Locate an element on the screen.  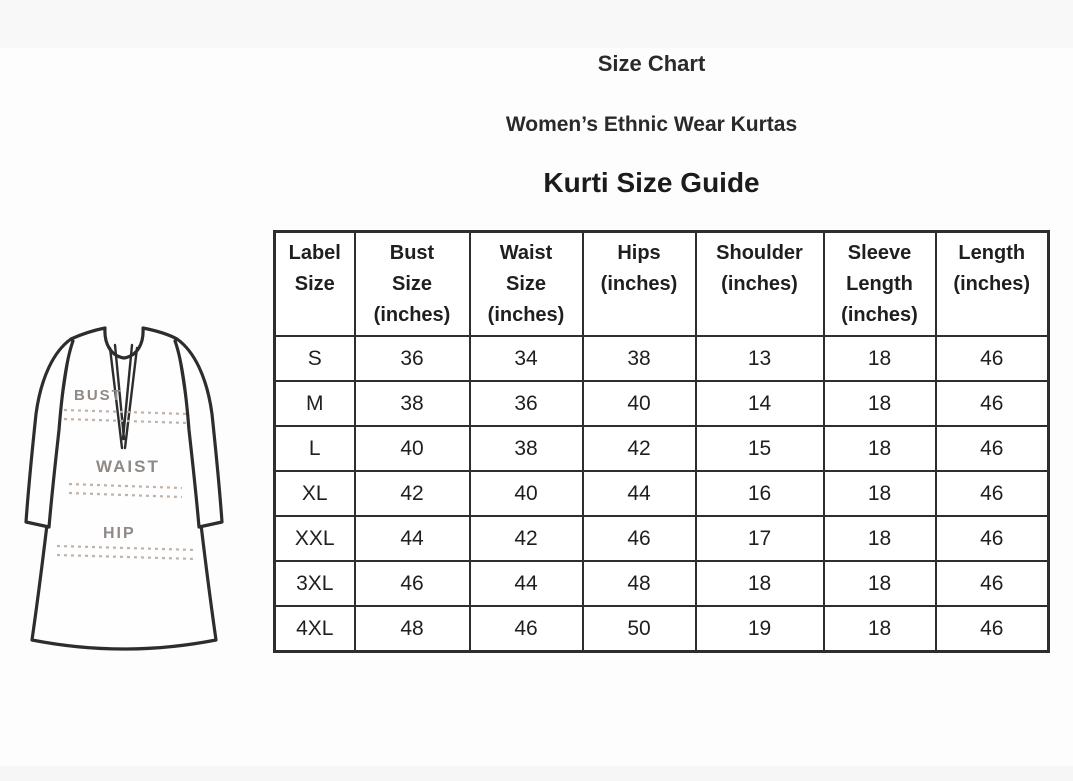
table-row-4xl: 4XL 48 46 50 19 18 46 is located at coordinates (661, 629).